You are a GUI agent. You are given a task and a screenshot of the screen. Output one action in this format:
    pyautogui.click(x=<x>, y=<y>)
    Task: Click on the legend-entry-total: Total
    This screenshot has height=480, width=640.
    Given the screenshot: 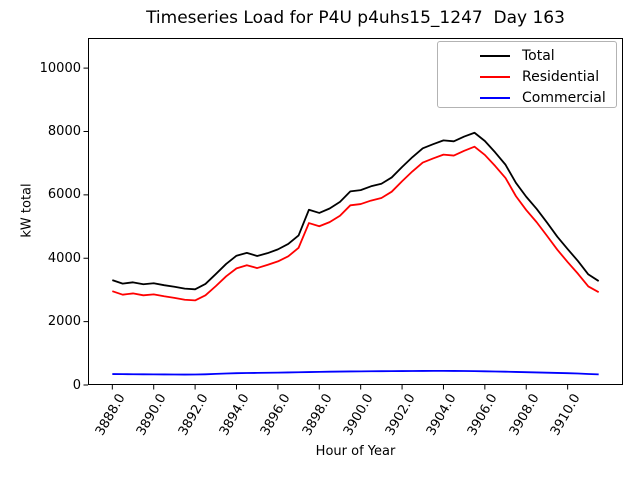 What is the action you would take?
    pyautogui.click(x=527, y=55)
    